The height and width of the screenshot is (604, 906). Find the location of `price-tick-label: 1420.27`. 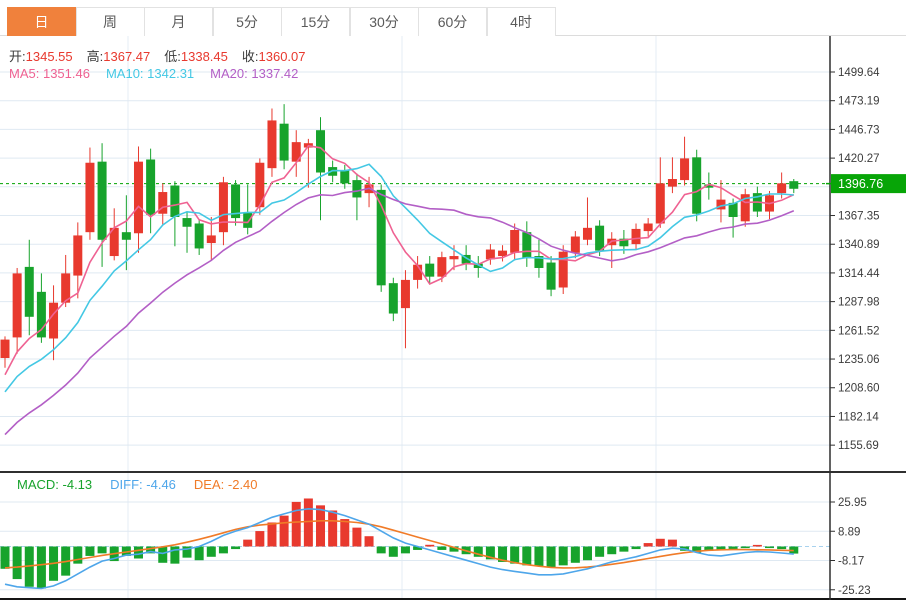

price-tick-label: 1420.27 is located at coordinates (859, 159).